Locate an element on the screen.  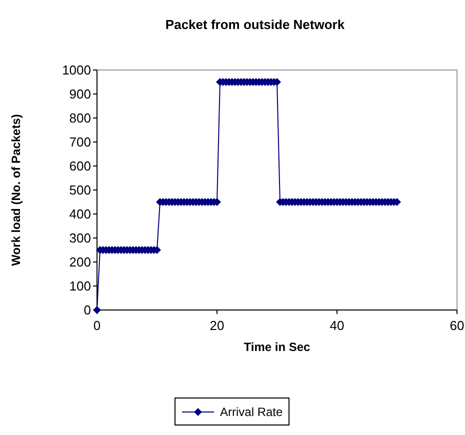
legend-label: Arrival Rate is located at coordinates (252, 412).